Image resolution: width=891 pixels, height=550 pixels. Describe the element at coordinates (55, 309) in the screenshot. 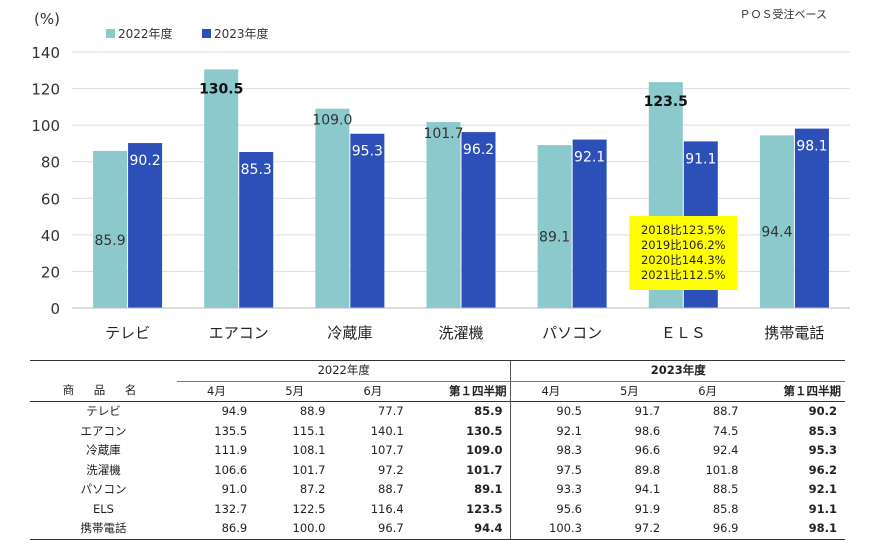

I see `y-tick-label: 0` at that location.